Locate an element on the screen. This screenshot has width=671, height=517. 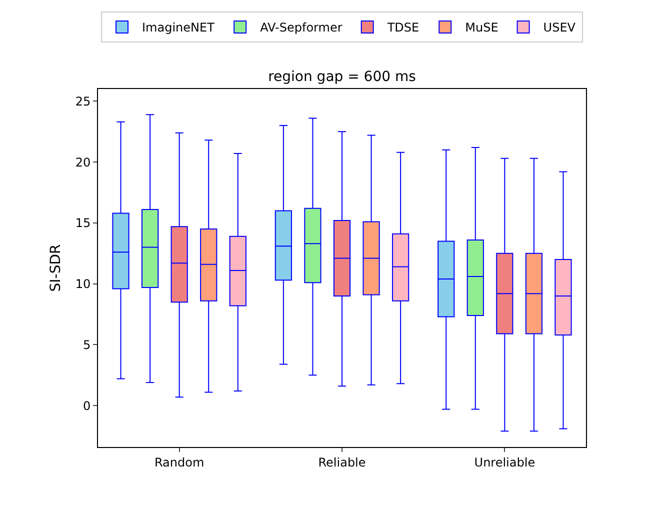
y-tick-label: 25 is located at coordinates (83, 101).